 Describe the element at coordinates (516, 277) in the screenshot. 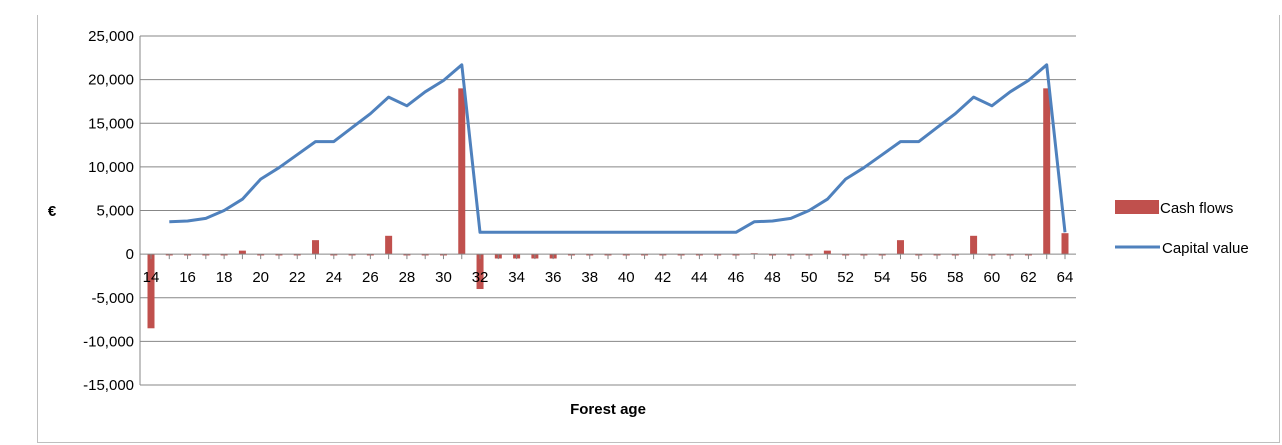

I see `x-tick-label: 34` at that location.